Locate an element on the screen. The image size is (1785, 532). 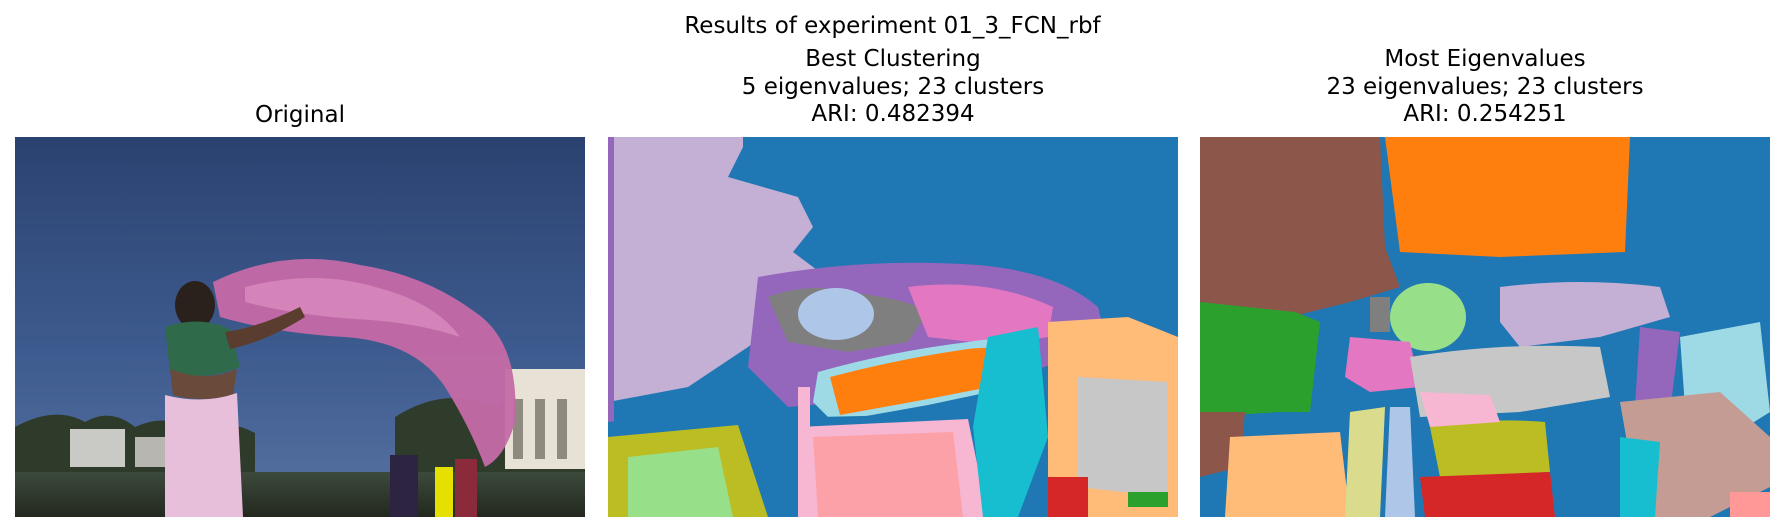
most-eigenvalues-title-line-2: 23 eigenvalues; 23 clusters is located at coordinates (1485, 86).